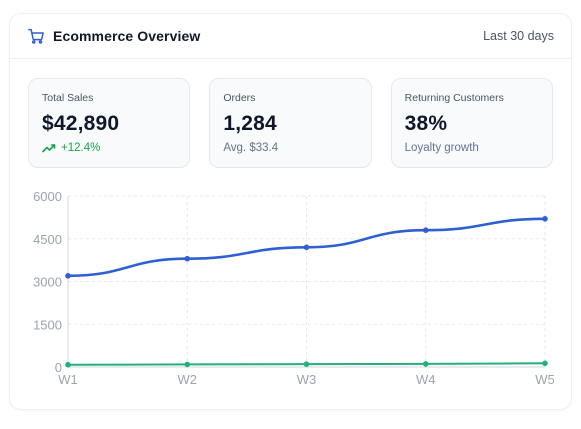  Describe the element at coordinates (250, 123) in the screenshot. I see `kpi-value: 1,284` at that location.